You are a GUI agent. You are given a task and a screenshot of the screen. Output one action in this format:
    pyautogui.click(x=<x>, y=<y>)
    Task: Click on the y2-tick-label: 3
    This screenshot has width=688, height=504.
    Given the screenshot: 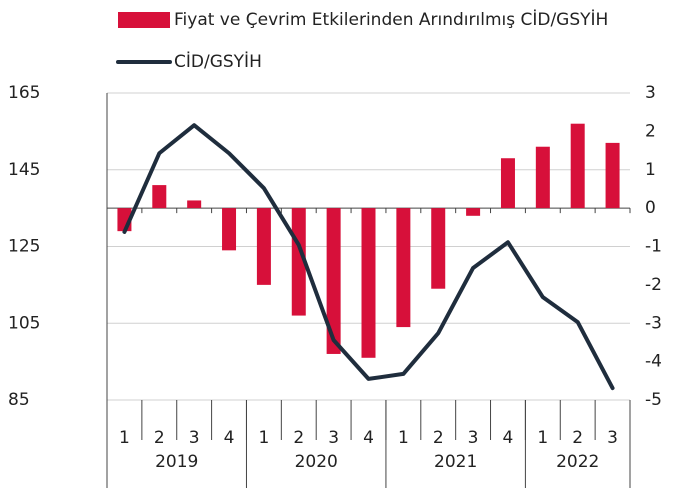 What is the action you would take?
    pyautogui.click(x=650, y=93)
    